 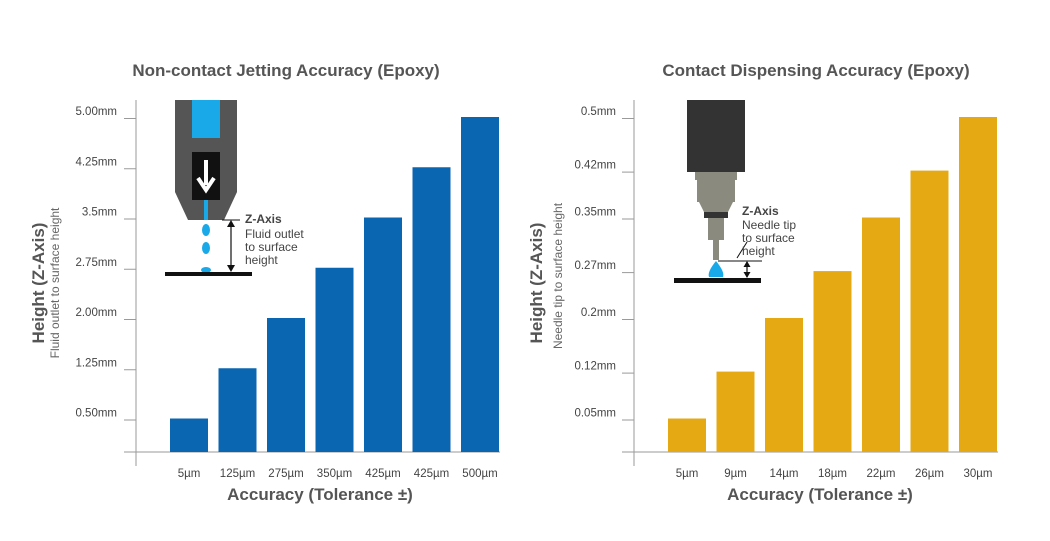 I want to click on dispensing-x-tick: 18µm, so click(x=832, y=474).